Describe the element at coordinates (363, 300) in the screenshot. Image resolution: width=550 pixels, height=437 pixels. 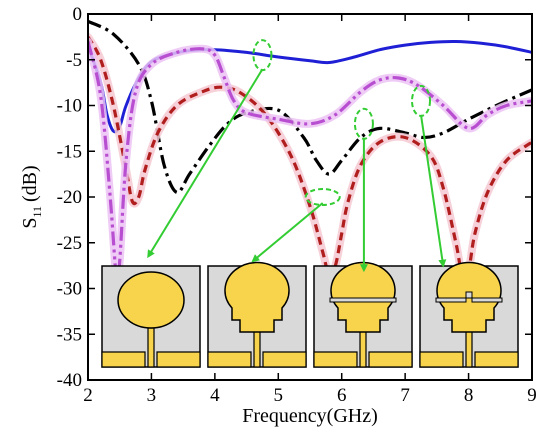
I see `patch-slot` at that location.